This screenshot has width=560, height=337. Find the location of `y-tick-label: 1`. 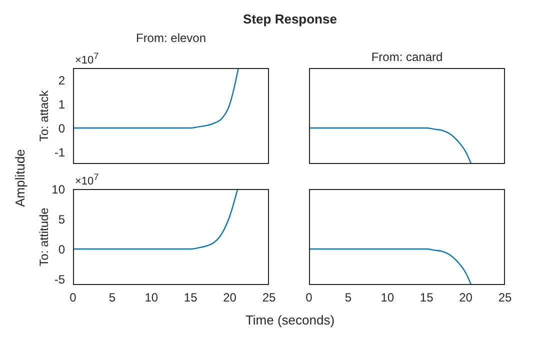

y-tick-label: 1 is located at coordinates (62, 104).